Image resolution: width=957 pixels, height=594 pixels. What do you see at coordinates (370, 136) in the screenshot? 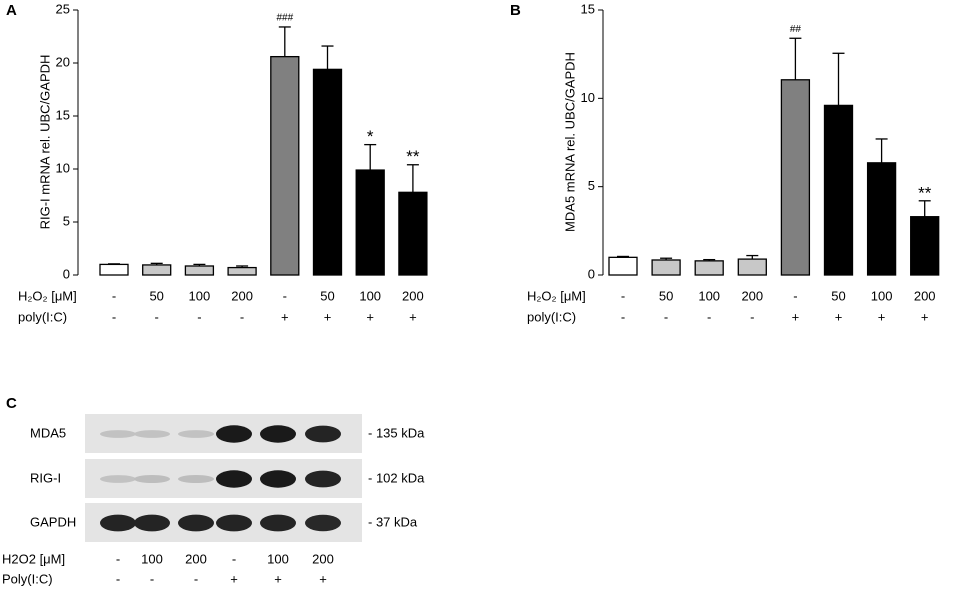
I see `significance-label: *` at bounding box center [370, 136].